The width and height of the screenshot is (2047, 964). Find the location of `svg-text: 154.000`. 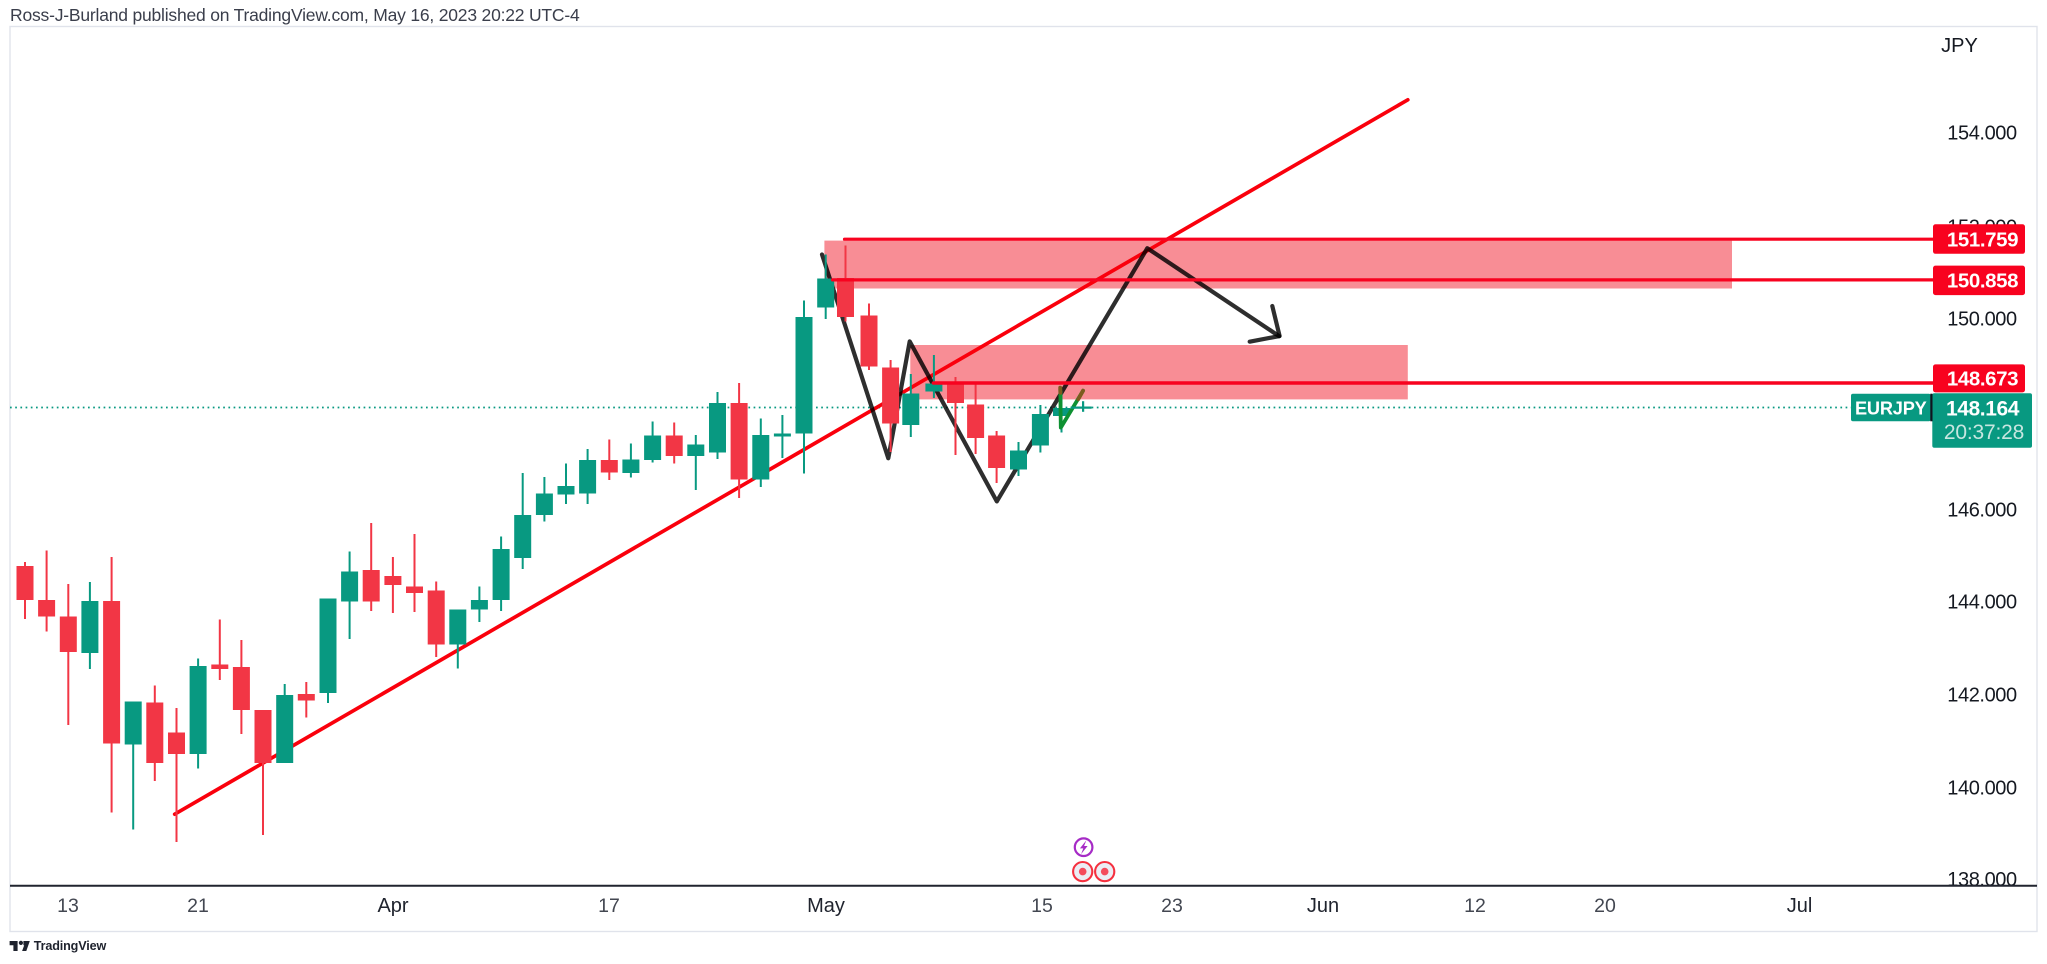

svg-text: 154.000 is located at coordinates (1982, 133).